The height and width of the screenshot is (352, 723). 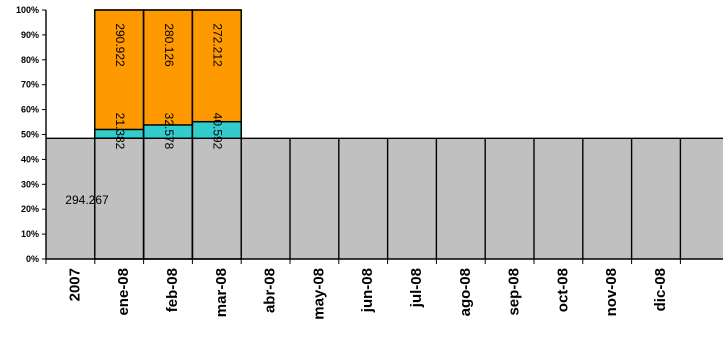 I want to click on y-tick-label: 30%, so click(x=30, y=184).